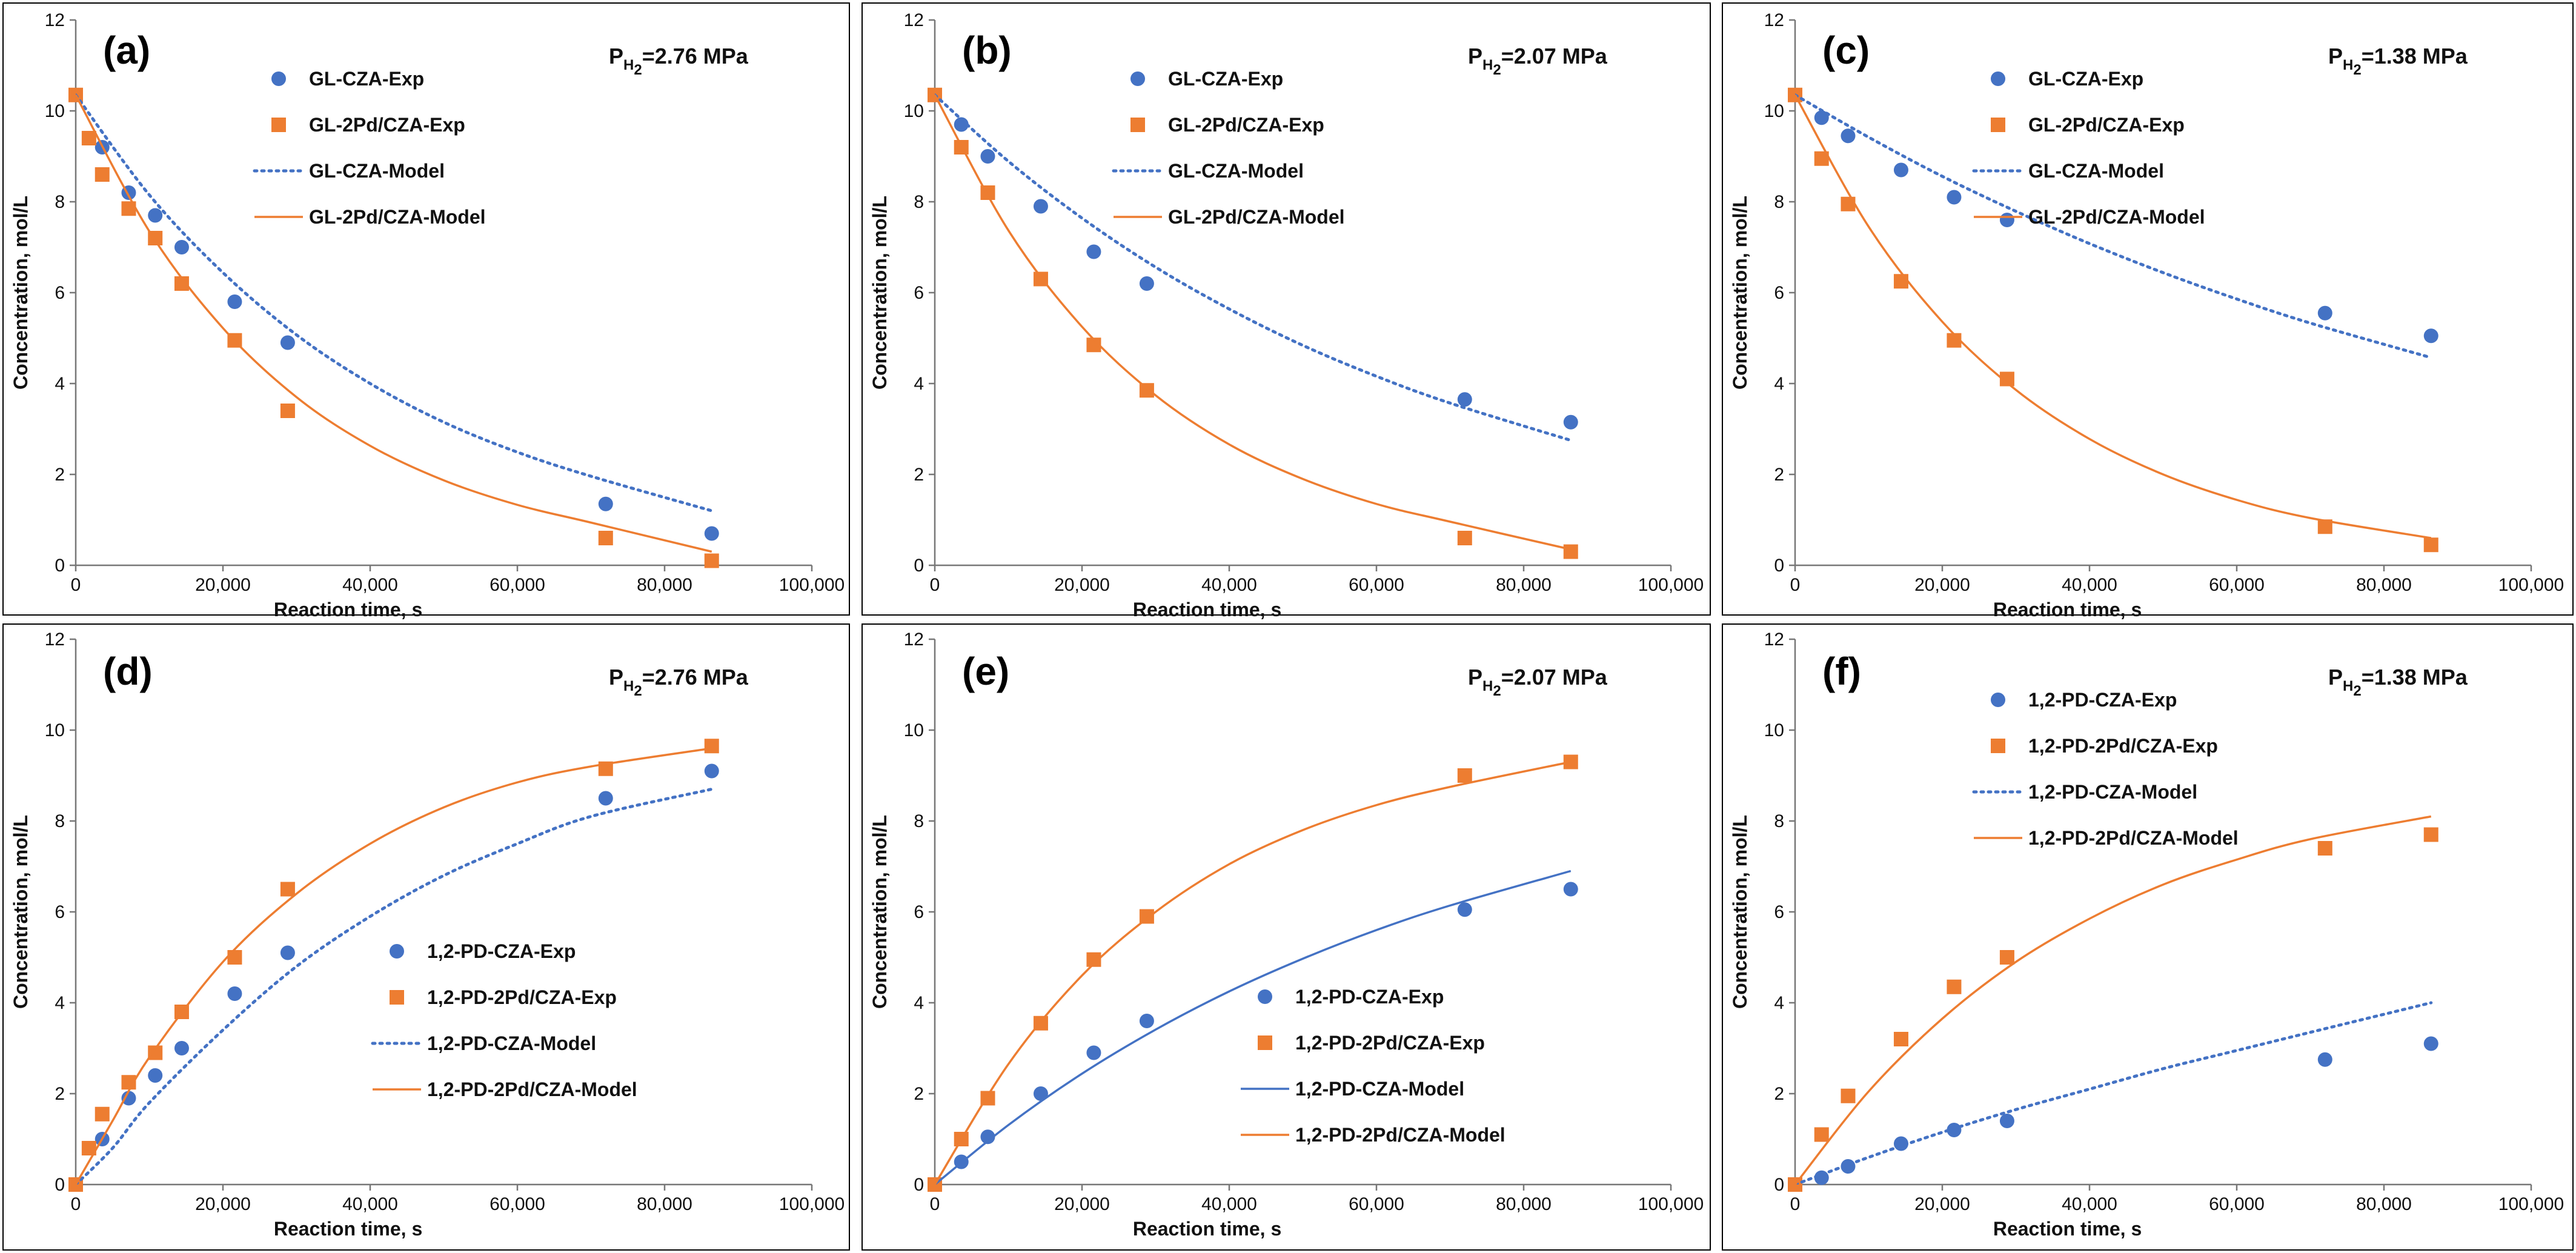 Image resolution: width=2576 pixels, height=1253 pixels. What do you see at coordinates (1842, 671) in the screenshot?
I see `panel-label: (f)` at bounding box center [1842, 671].